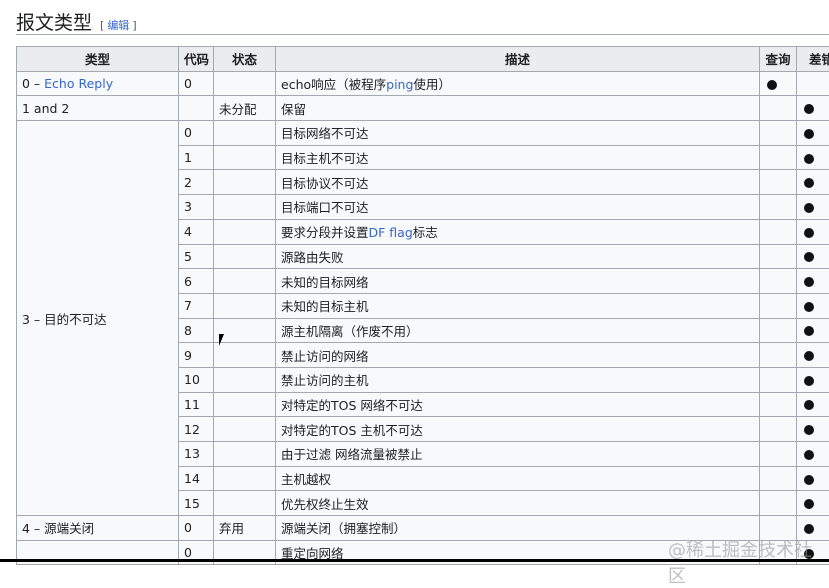 This screenshot has width=829, height=588. Describe the element at coordinates (188, 305) in the screenshot. I see `code-text: 7` at that location.